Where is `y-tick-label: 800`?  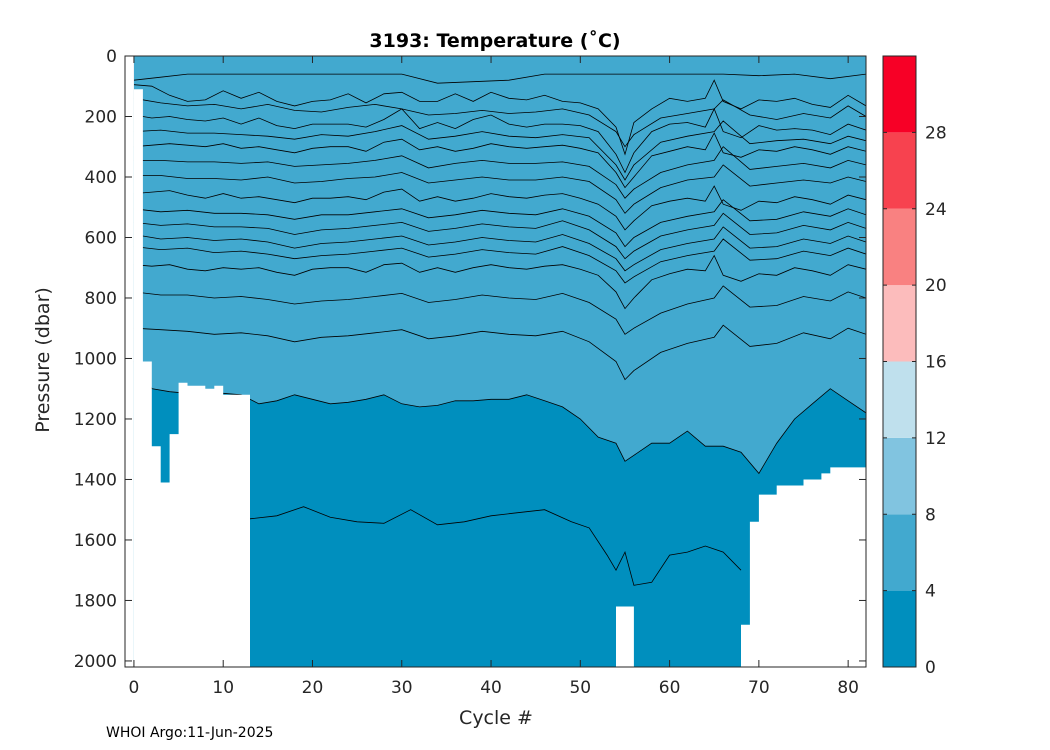 y-tick-label: 800 is located at coordinates (101, 299).